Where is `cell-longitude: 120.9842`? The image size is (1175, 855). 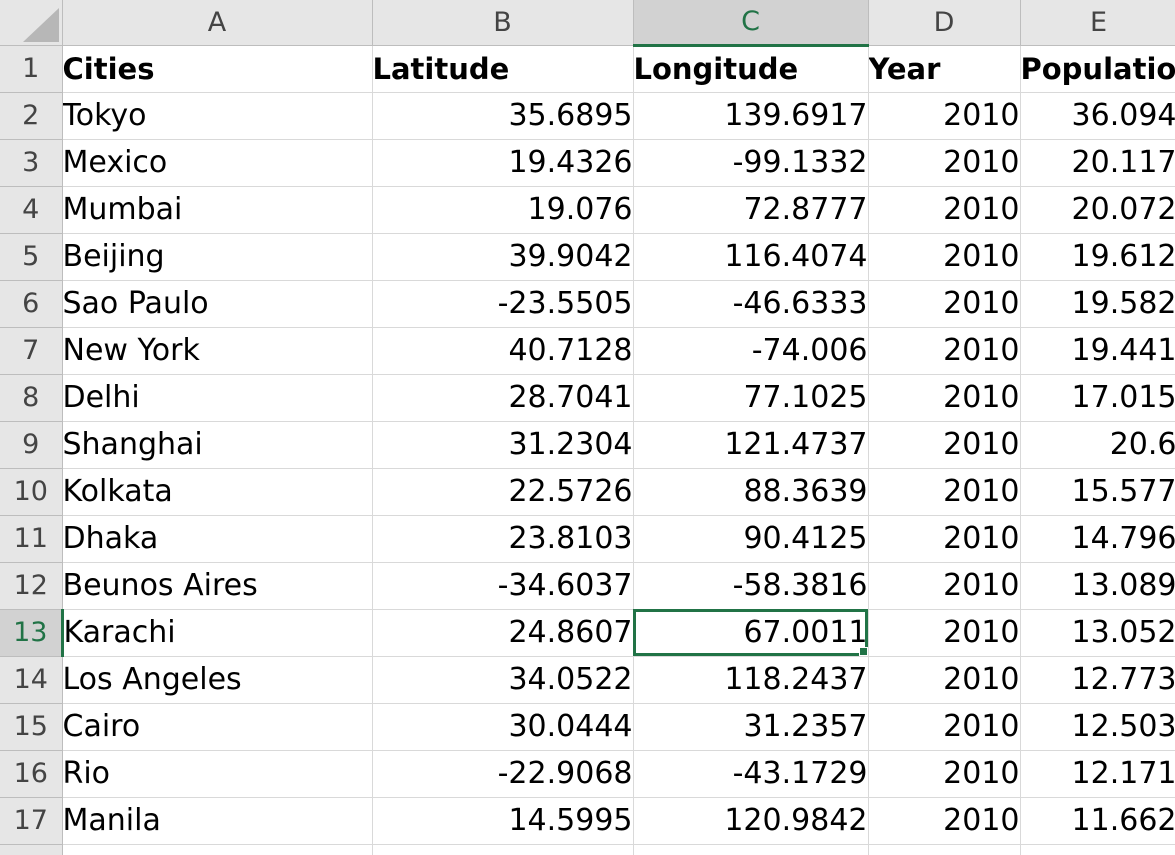 cell-longitude: 120.9842 is located at coordinates (751, 821).